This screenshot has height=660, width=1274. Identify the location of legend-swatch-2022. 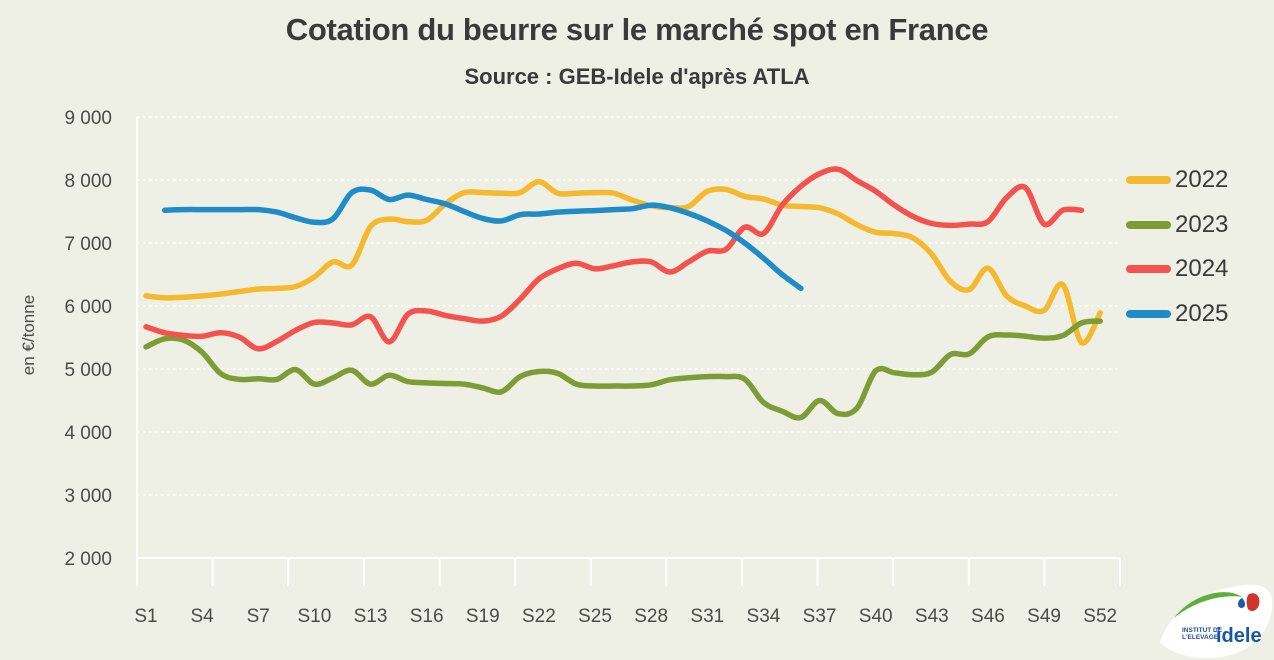
(1148, 180).